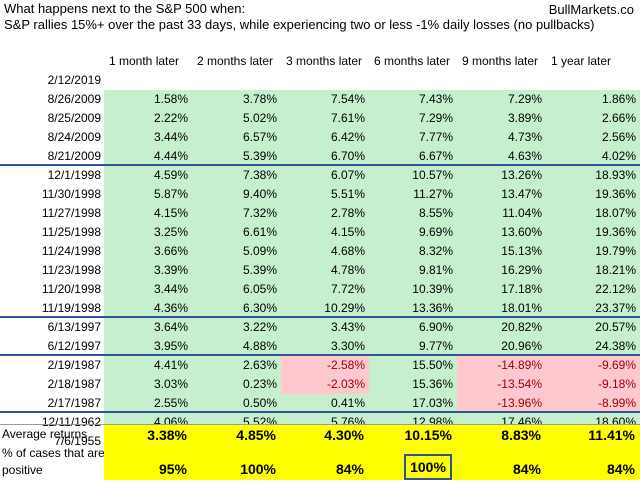 The width and height of the screenshot is (640, 493). I want to click on row-date: 11/20/1998, so click(71, 289).